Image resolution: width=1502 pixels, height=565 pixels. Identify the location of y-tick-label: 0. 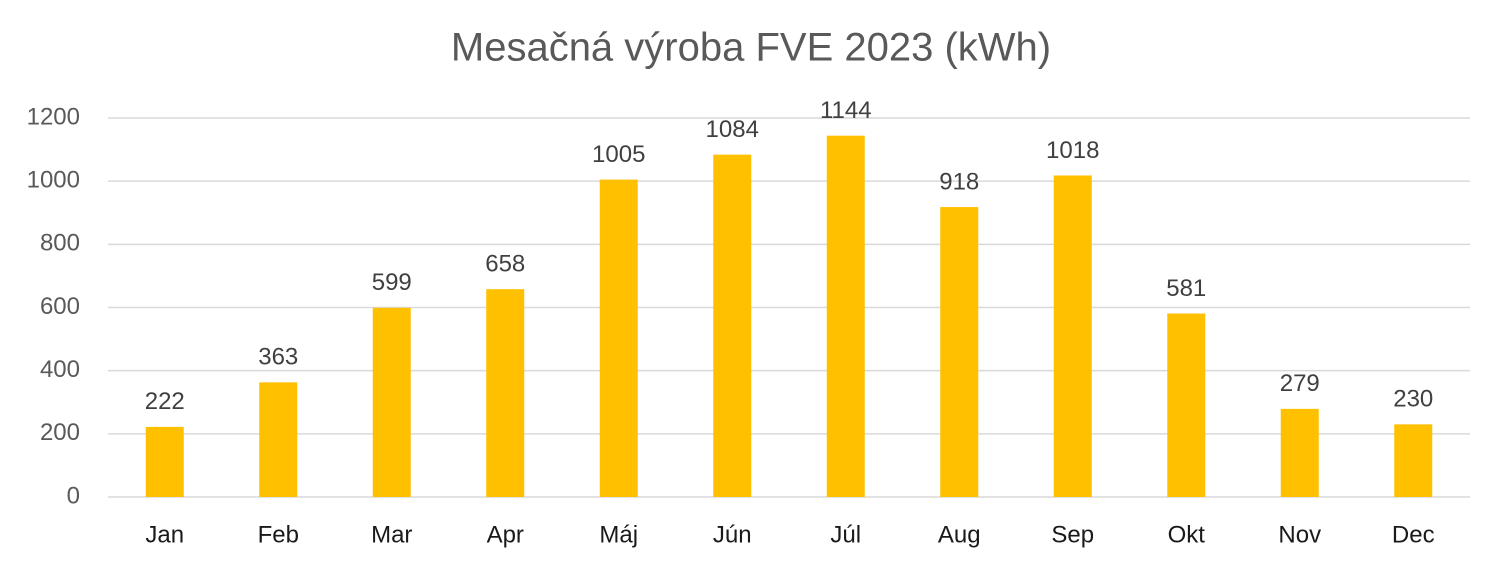
(73, 495).